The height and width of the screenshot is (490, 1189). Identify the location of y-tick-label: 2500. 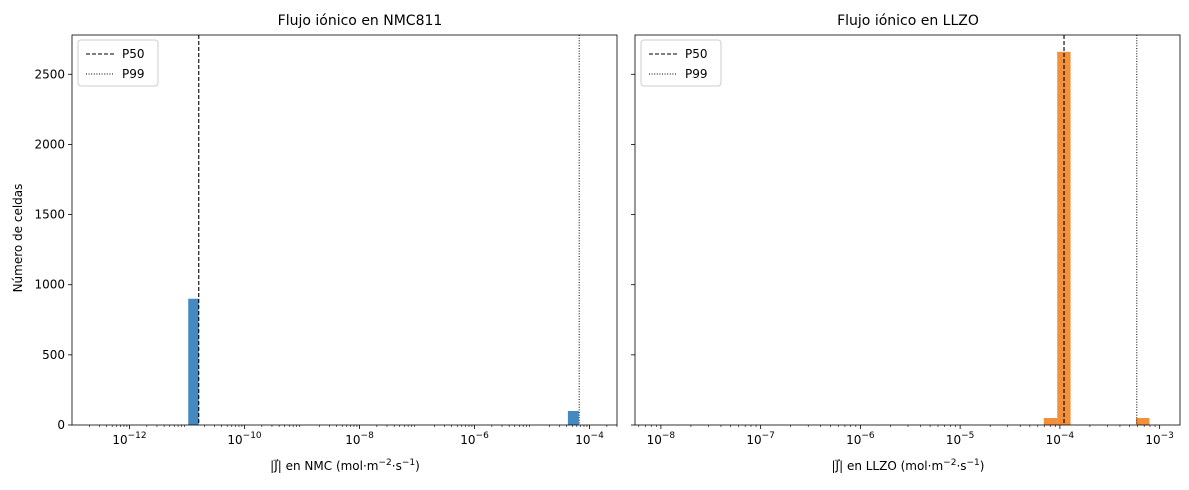
(49, 74).